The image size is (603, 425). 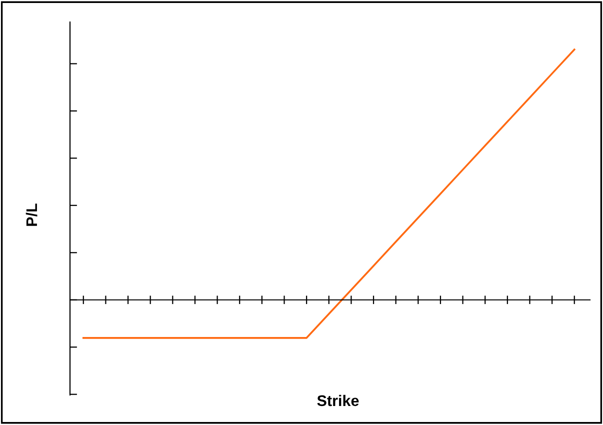 What do you see at coordinates (32, 215) in the screenshot?
I see `y-axis-title: P/L` at bounding box center [32, 215].